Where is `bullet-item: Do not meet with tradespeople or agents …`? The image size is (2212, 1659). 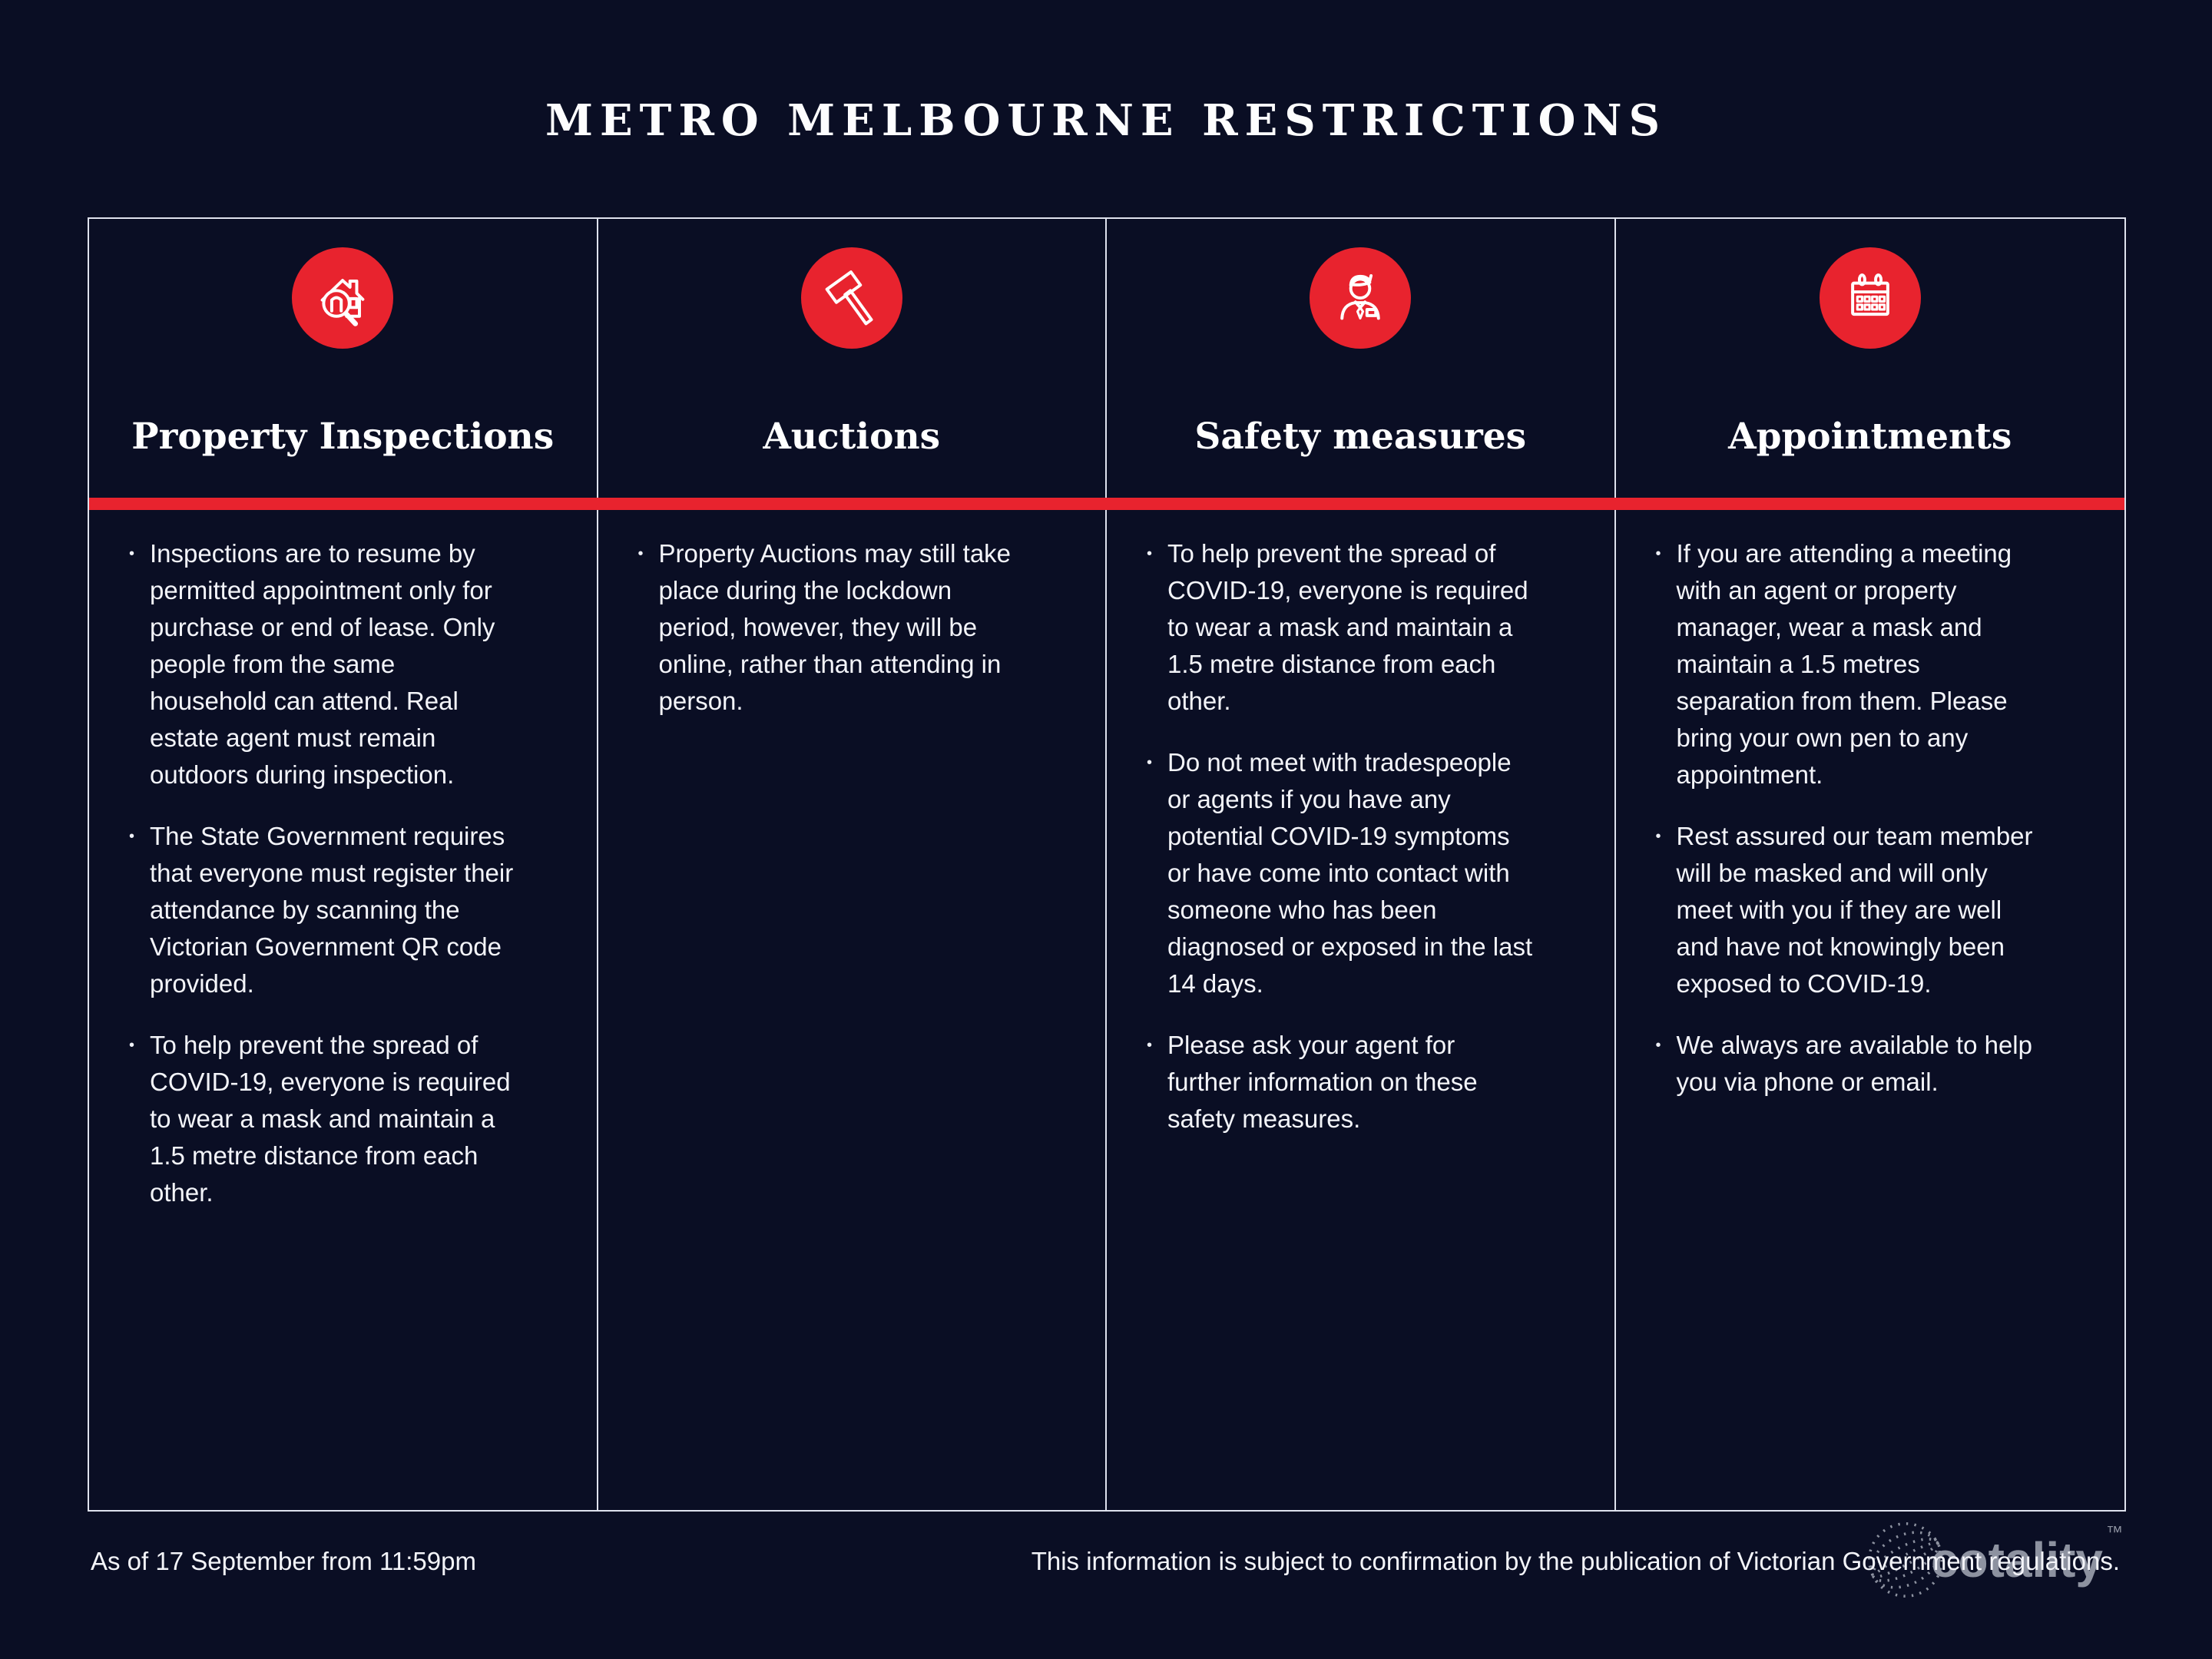 bullet-item: Do not meet with tradespeople or agents … is located at coordinates (1347, 873).